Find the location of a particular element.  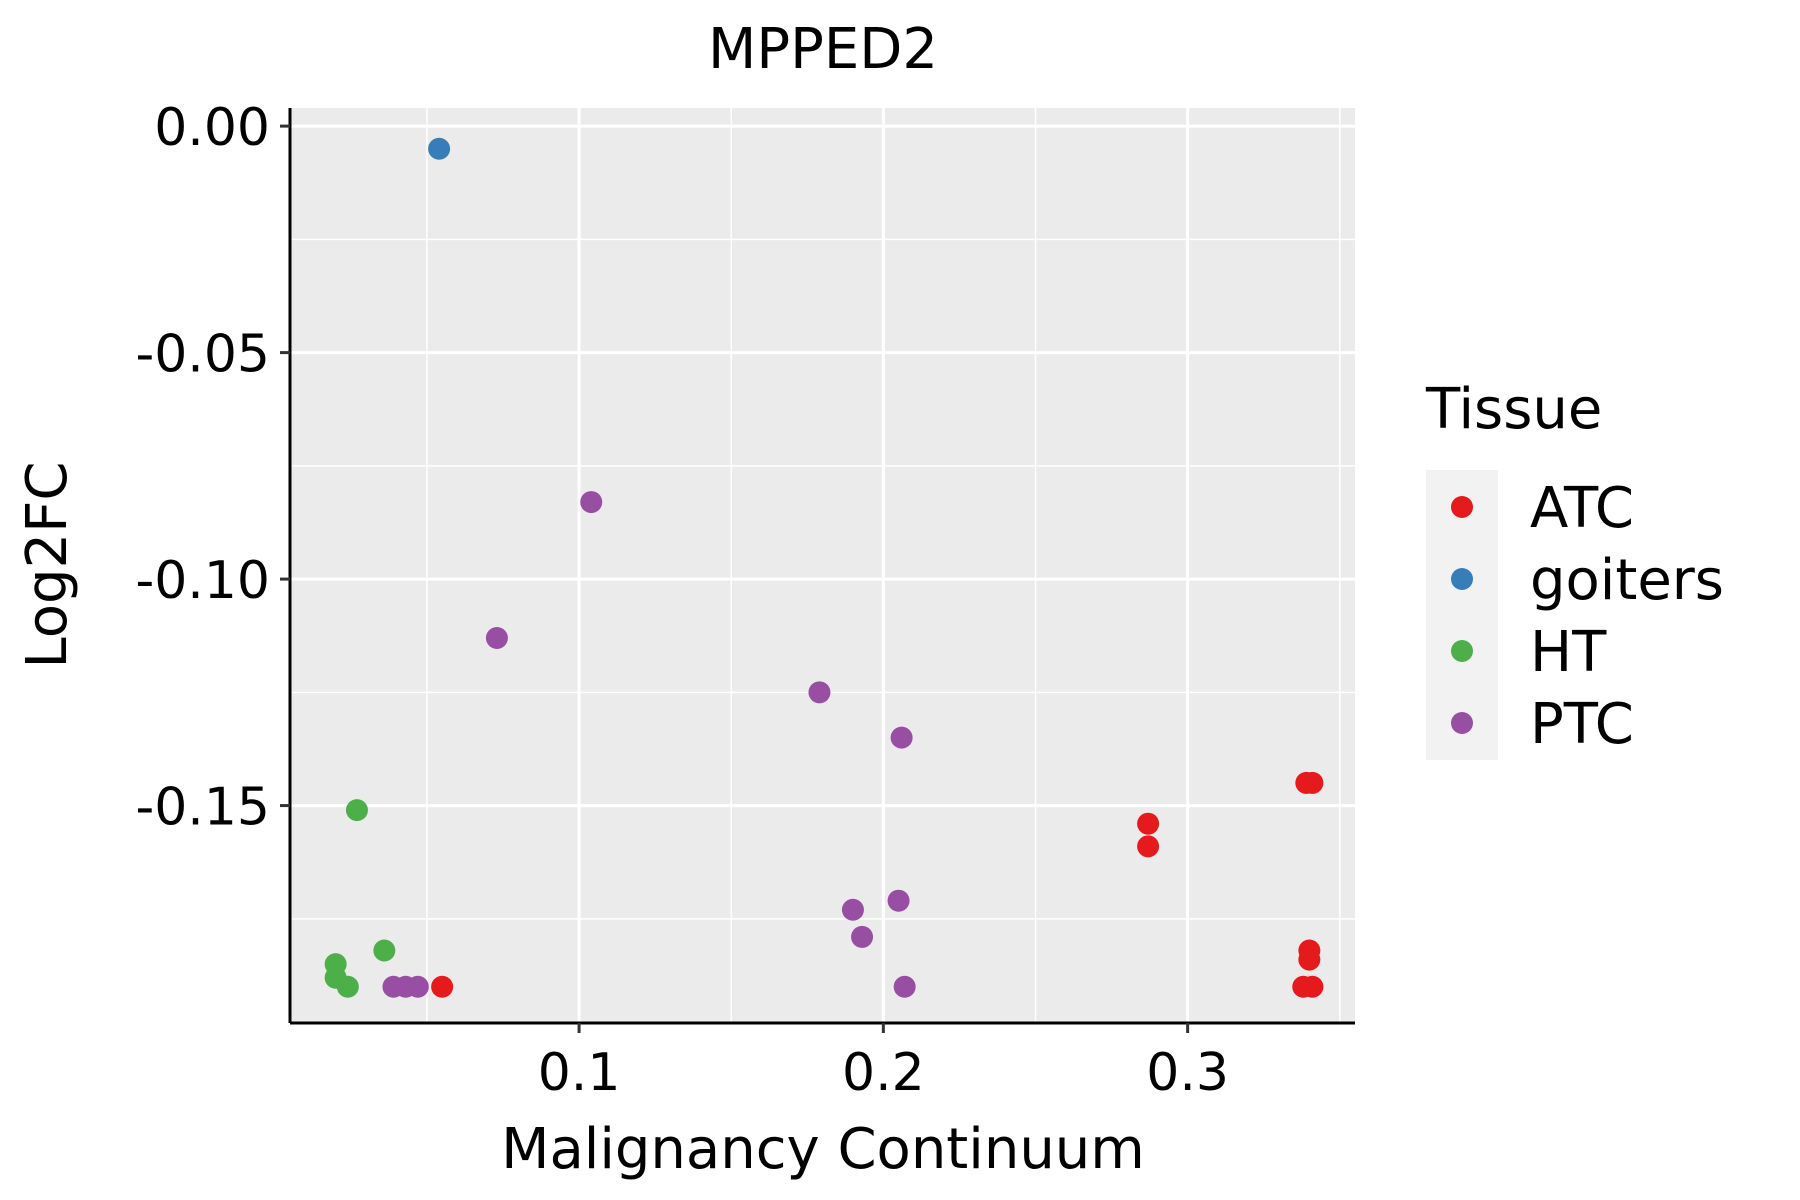

legend: Tissue ATC goiters HT PTC is located at coordinates (1574, 568).